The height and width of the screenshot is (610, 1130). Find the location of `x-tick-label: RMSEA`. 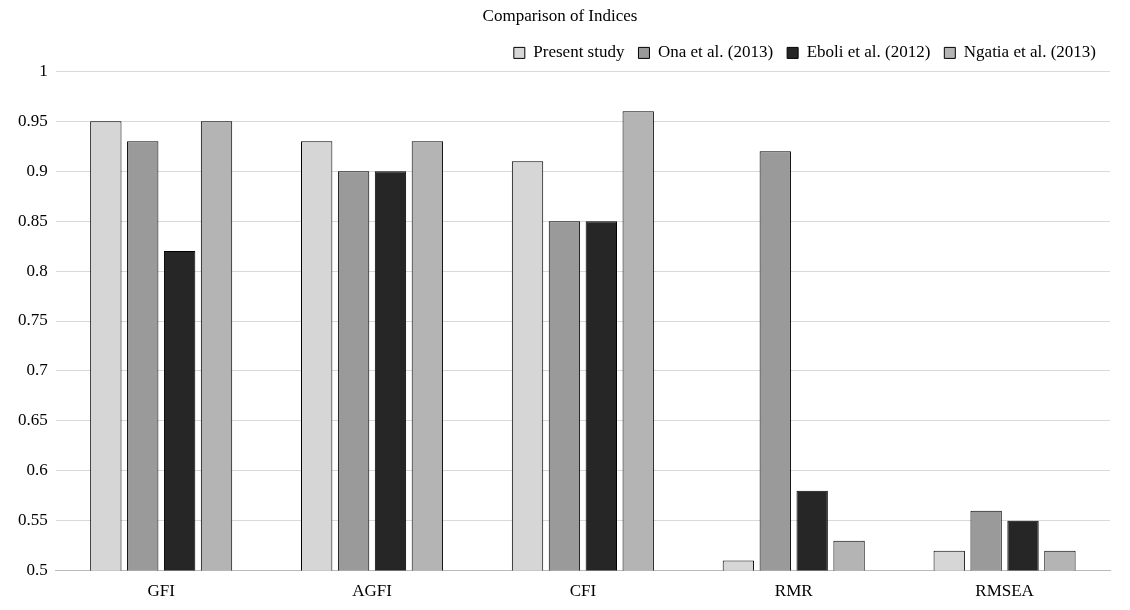

x-tick-label: RMSEA is located at coordinates (1005, 591).